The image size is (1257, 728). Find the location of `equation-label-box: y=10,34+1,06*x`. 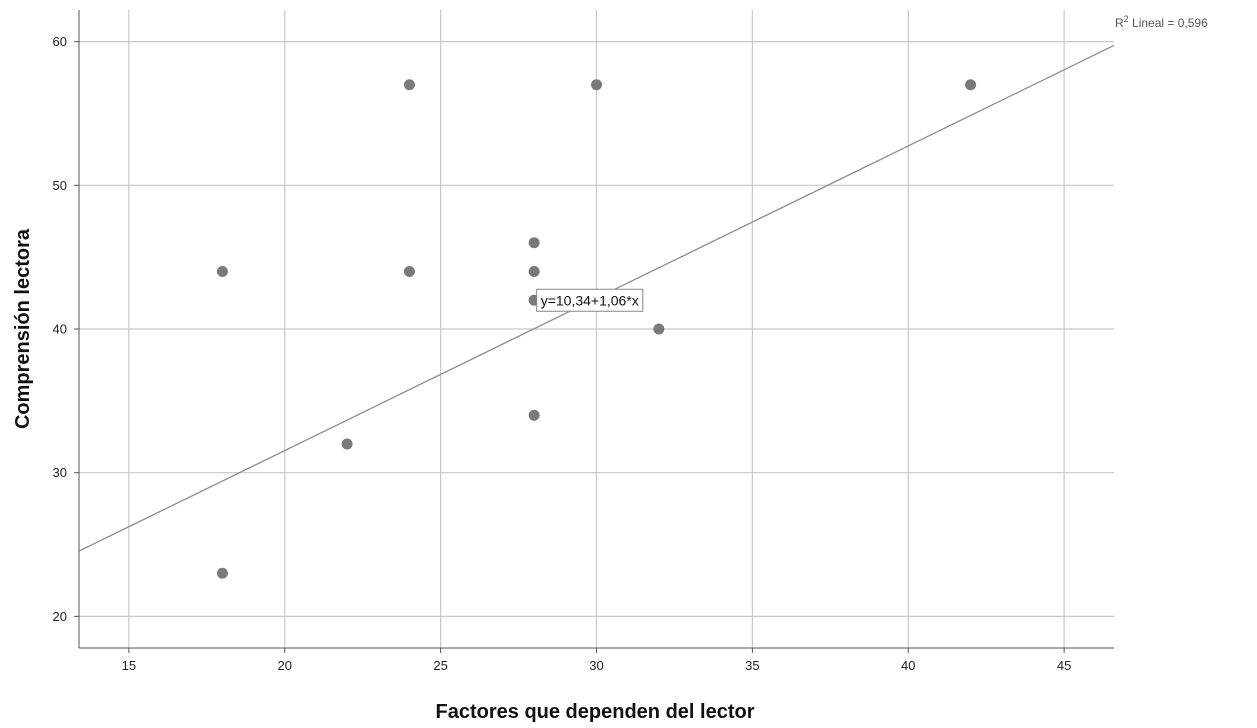

equation-label-box: y=10,34+1,06*x is located at coordinates (590, 300).